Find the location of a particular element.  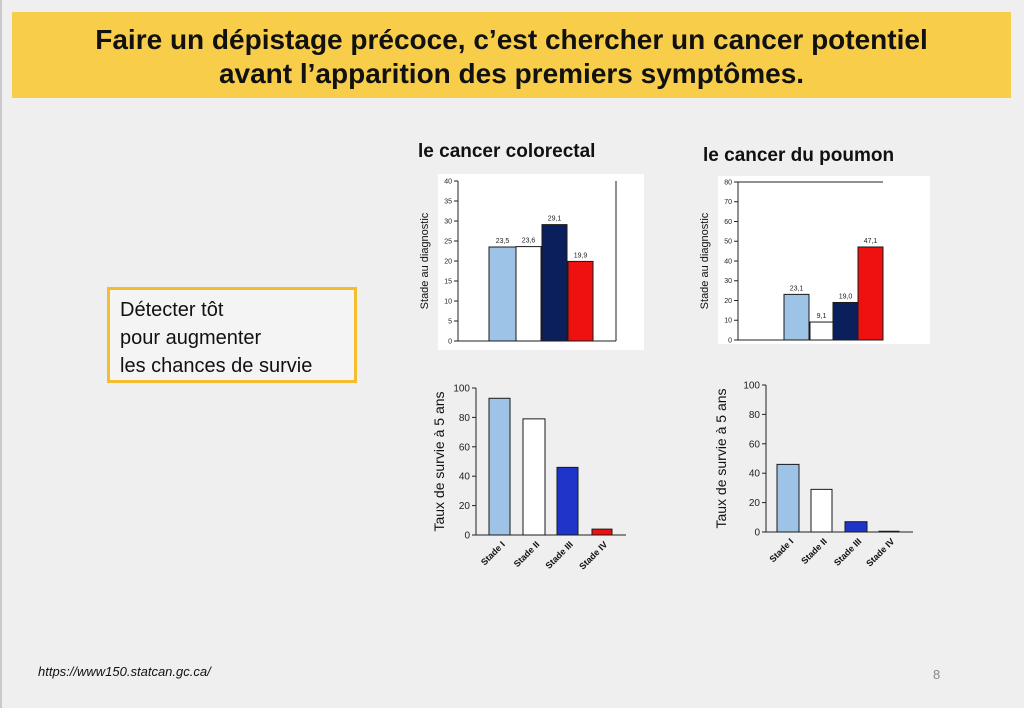

chart-title-colorectal: le cancer colorectal is located at coordinates (507, 151).